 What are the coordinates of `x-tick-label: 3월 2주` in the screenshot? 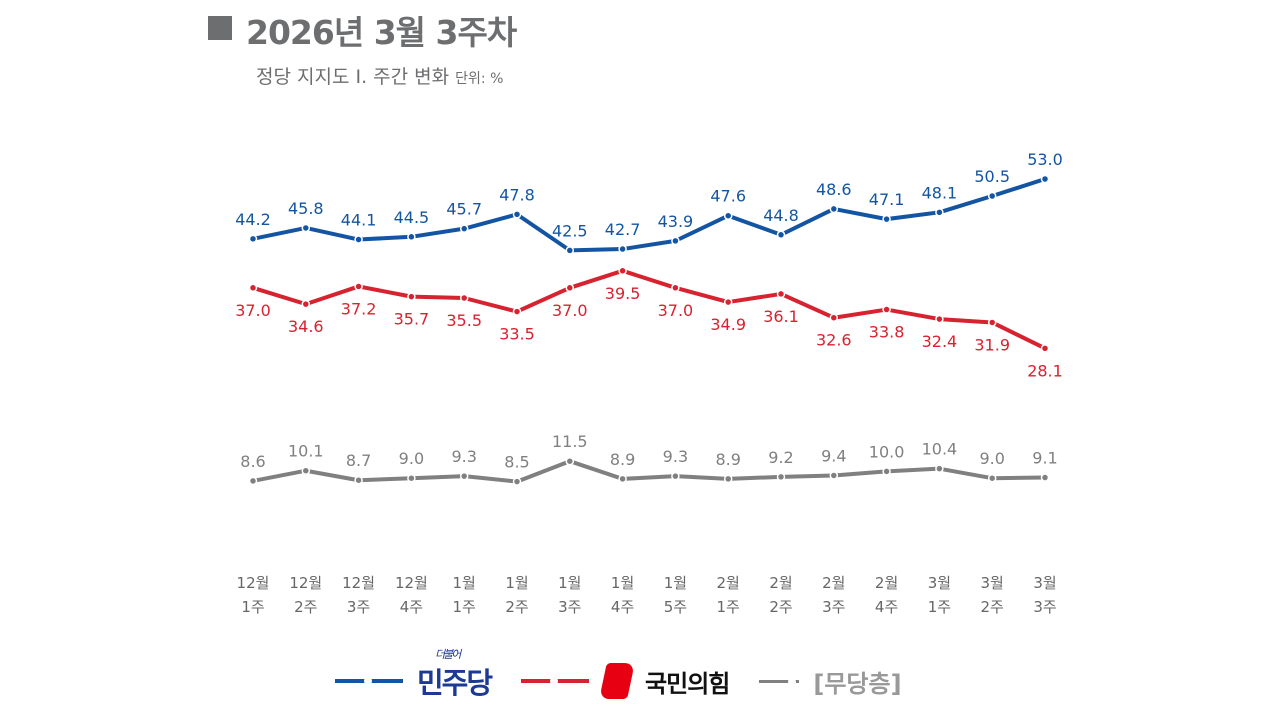 It's located at (992, 595).